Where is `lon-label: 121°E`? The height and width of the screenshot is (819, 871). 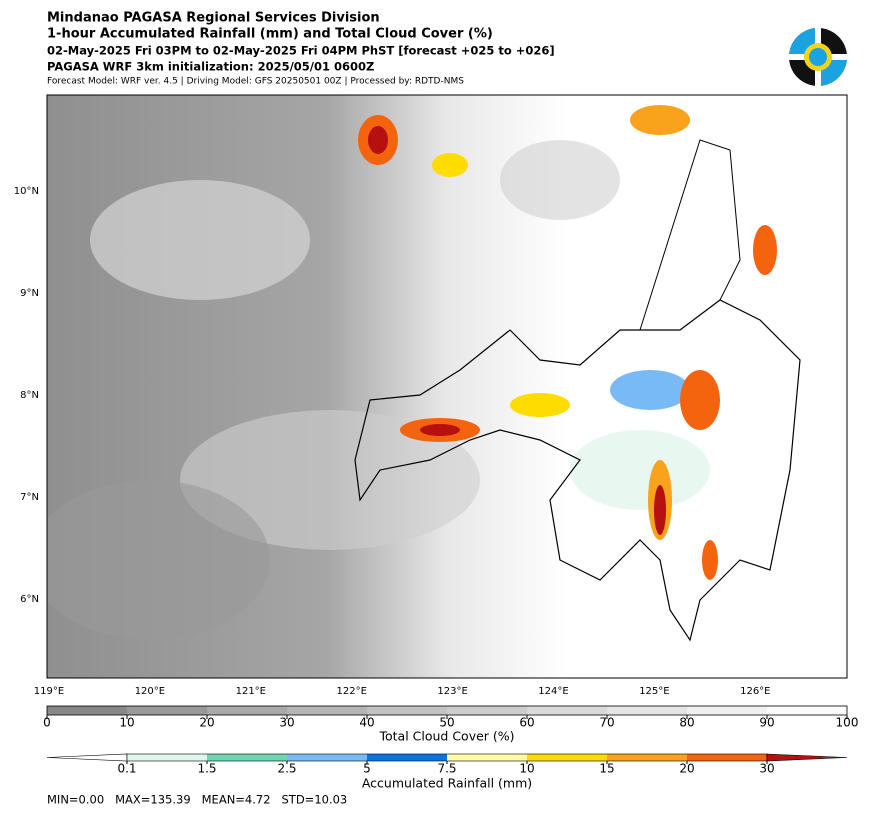 lon-label: 121°E is located at coordinates (251, 691).